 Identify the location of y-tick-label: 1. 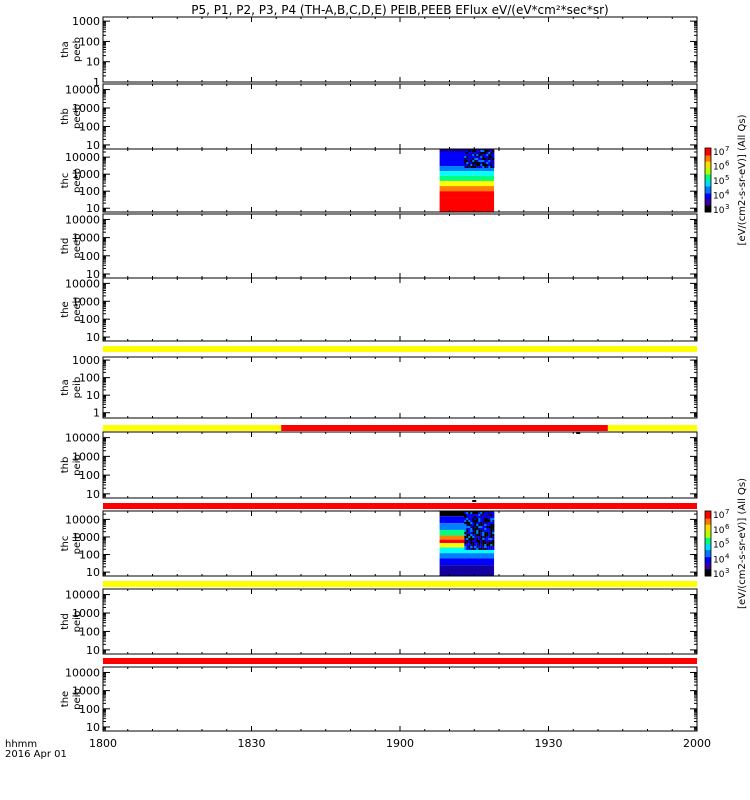
(96, 82).